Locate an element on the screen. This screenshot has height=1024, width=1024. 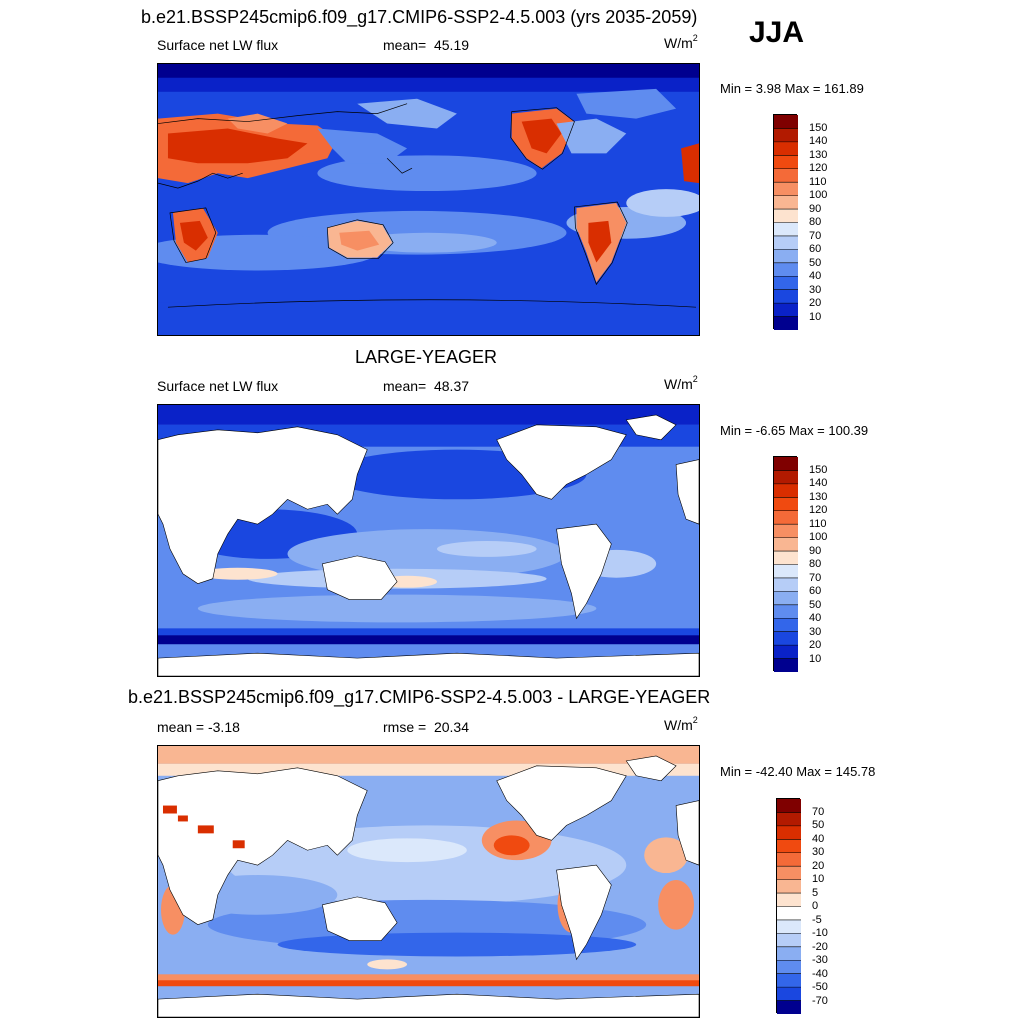
panel3-rmse-value: 20.34 is located at coordinates (451, 727).